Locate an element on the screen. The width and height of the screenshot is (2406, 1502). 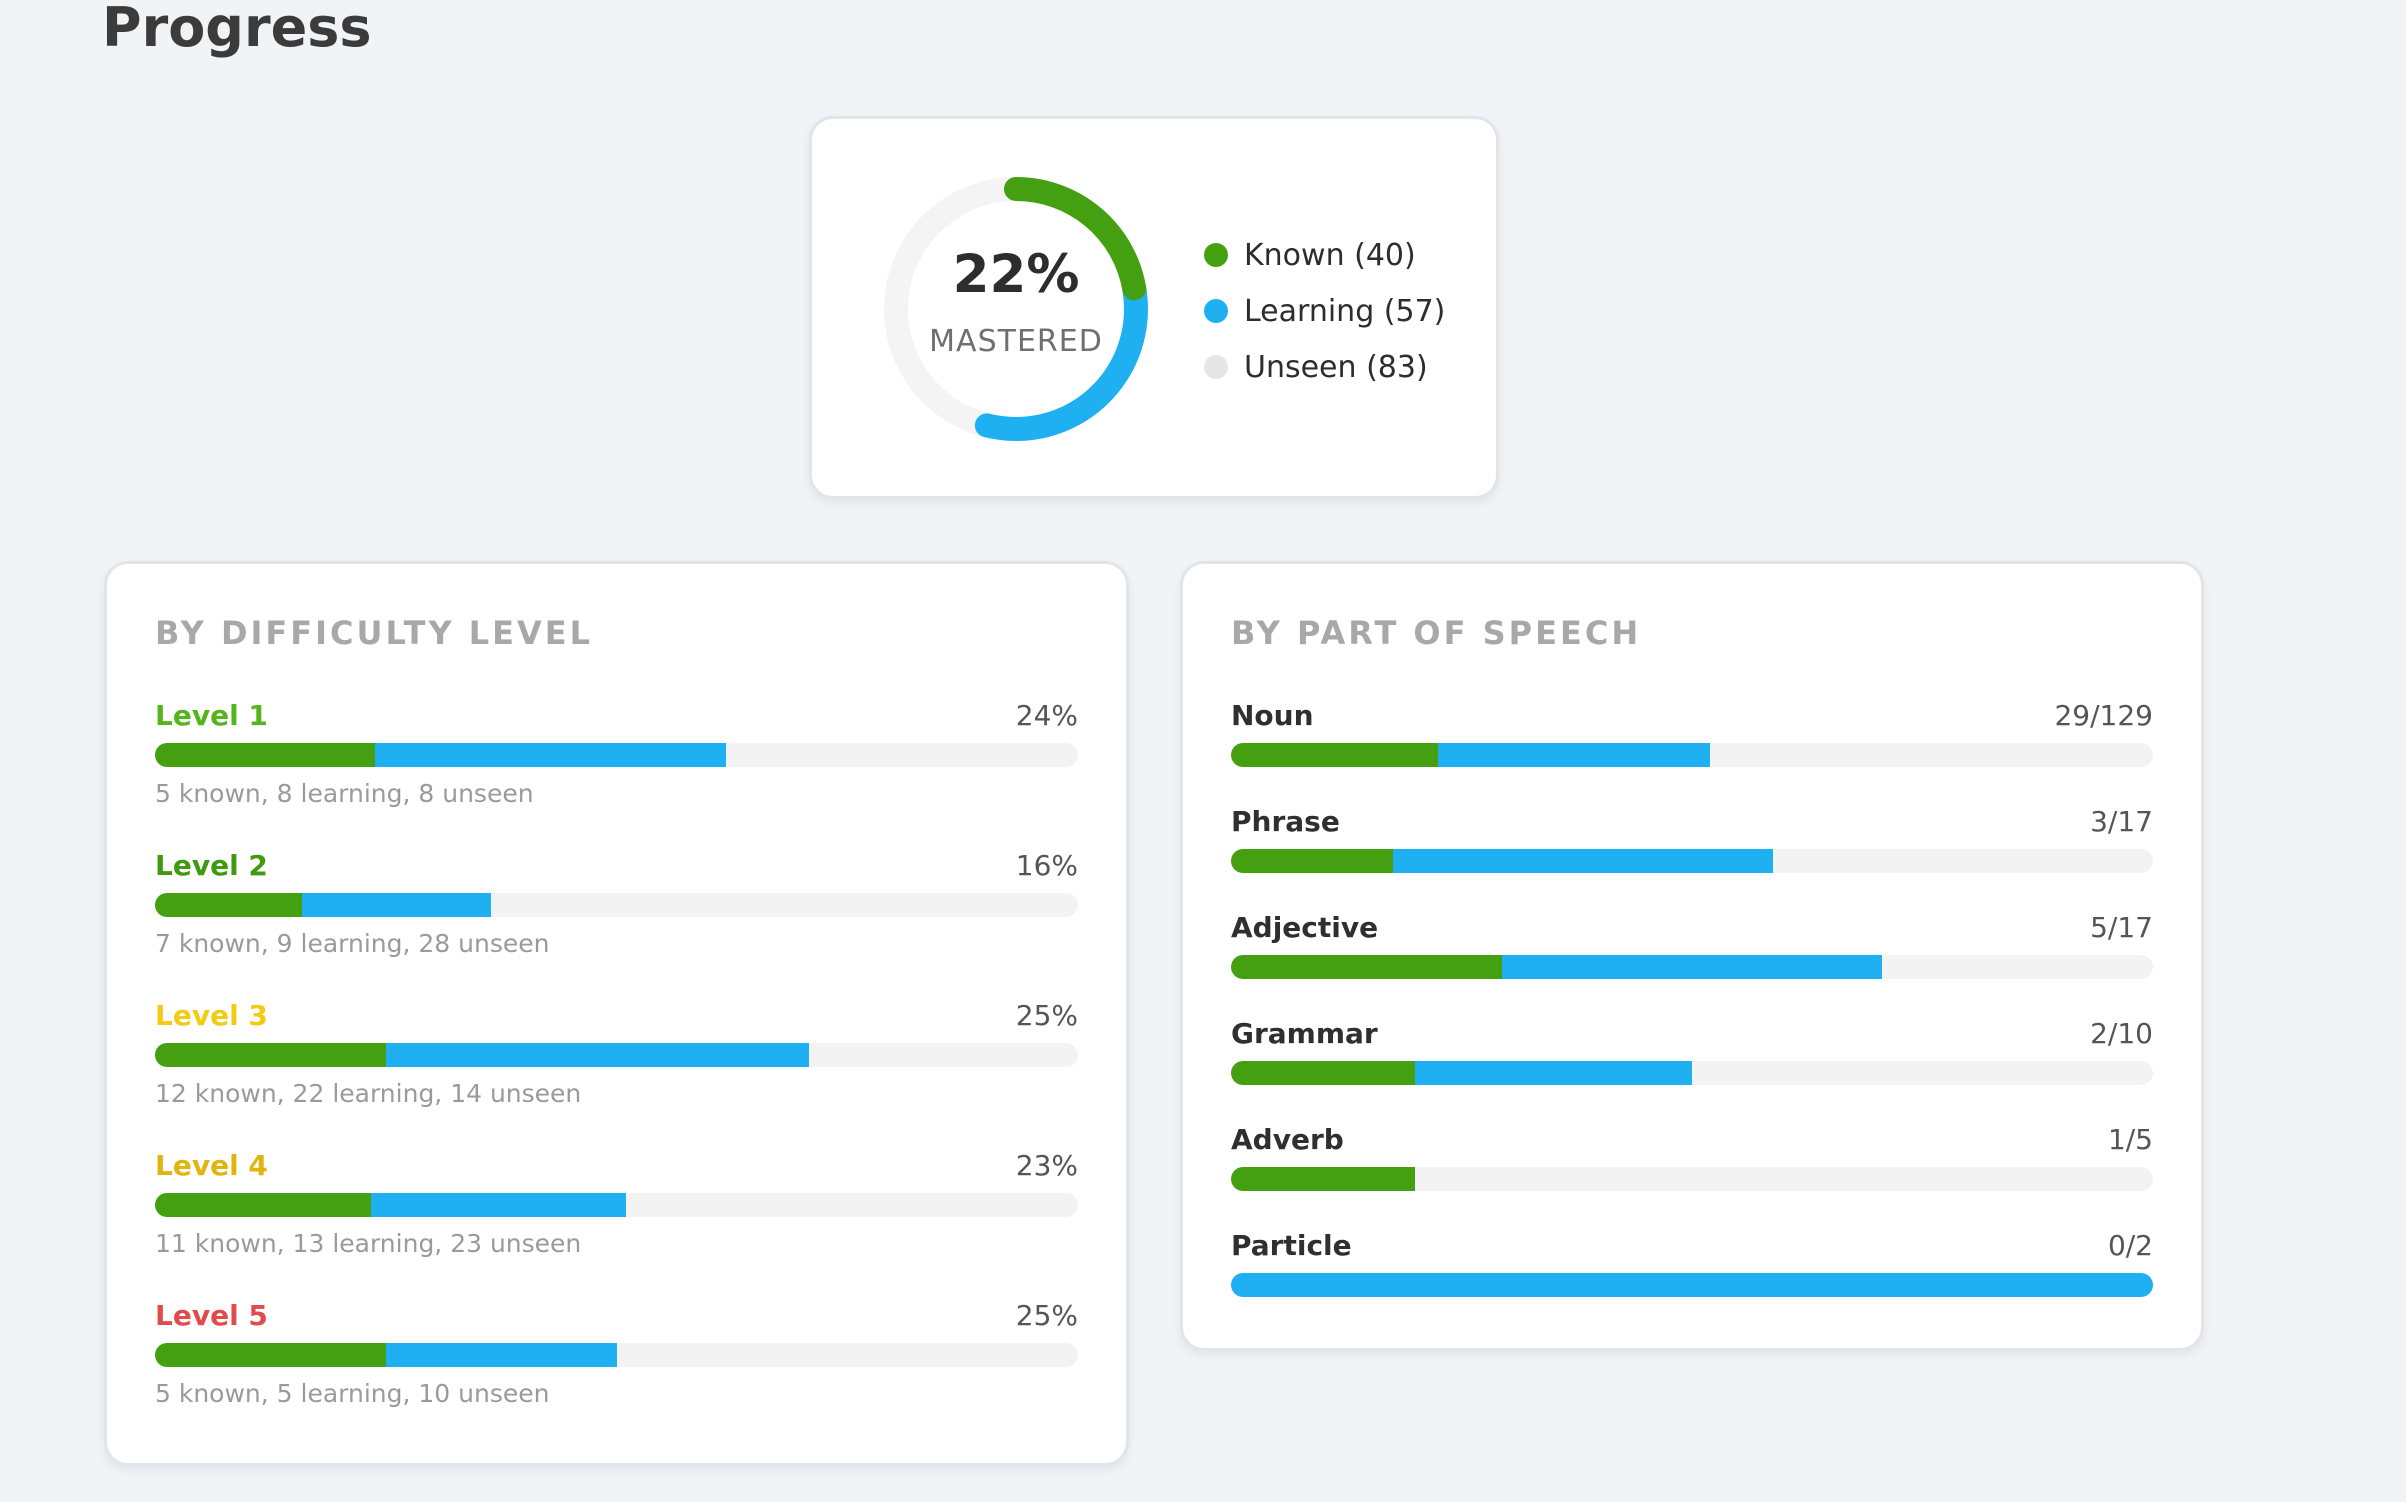
difficulty-row-header: Level 2 16% is located at coordinates (616, 871).